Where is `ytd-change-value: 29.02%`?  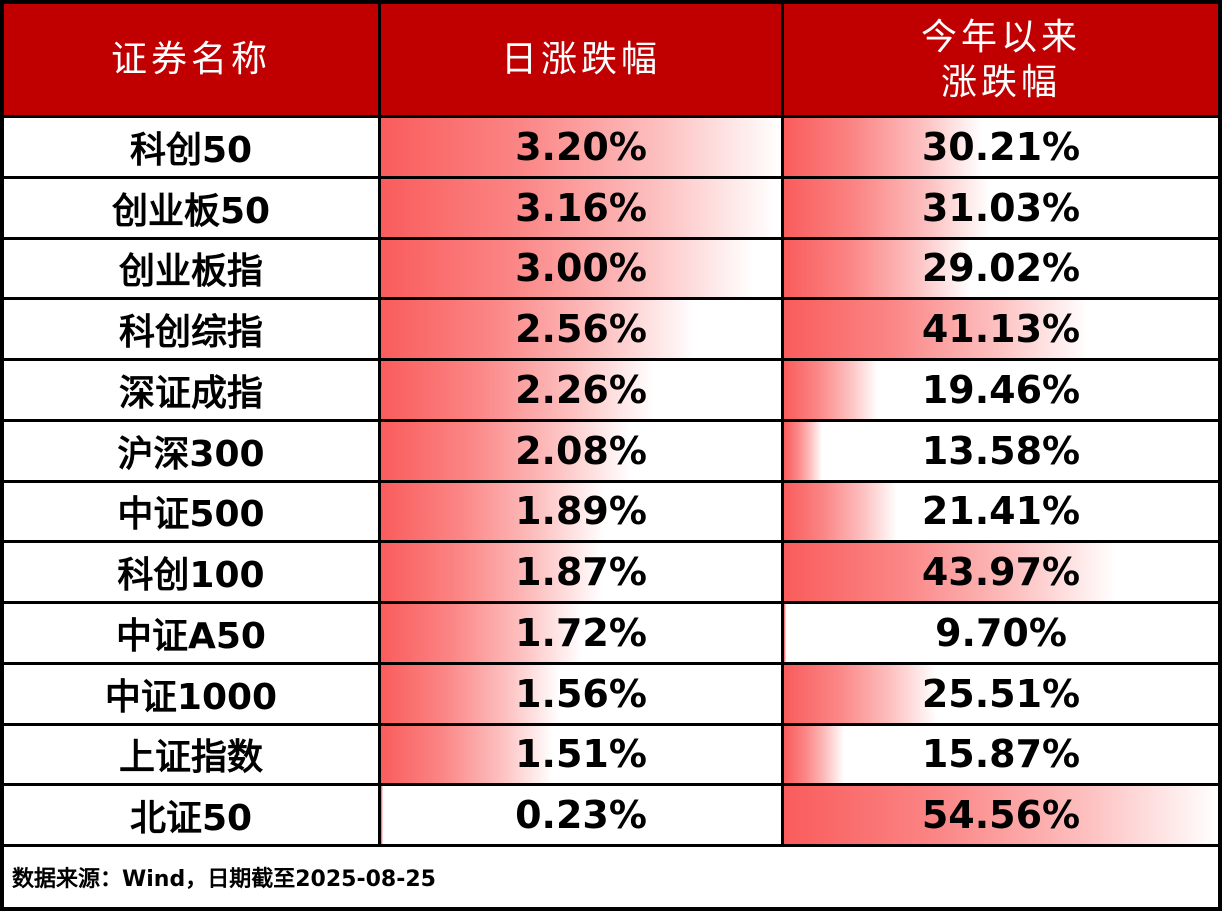
ytd-change-value: 29.02% is located at coordinates (1001, 268).